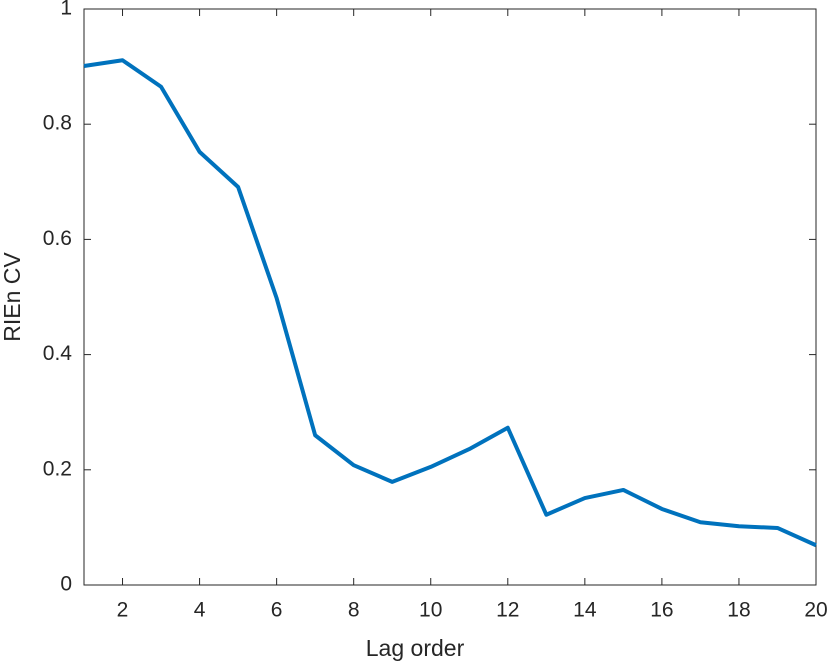 The height and width of the screenshot is (664, 830). What do you see at coordinates (57, 468) in the screenshot?
I see `y-tick-label: 0.2` at bounding box center [57, 468].